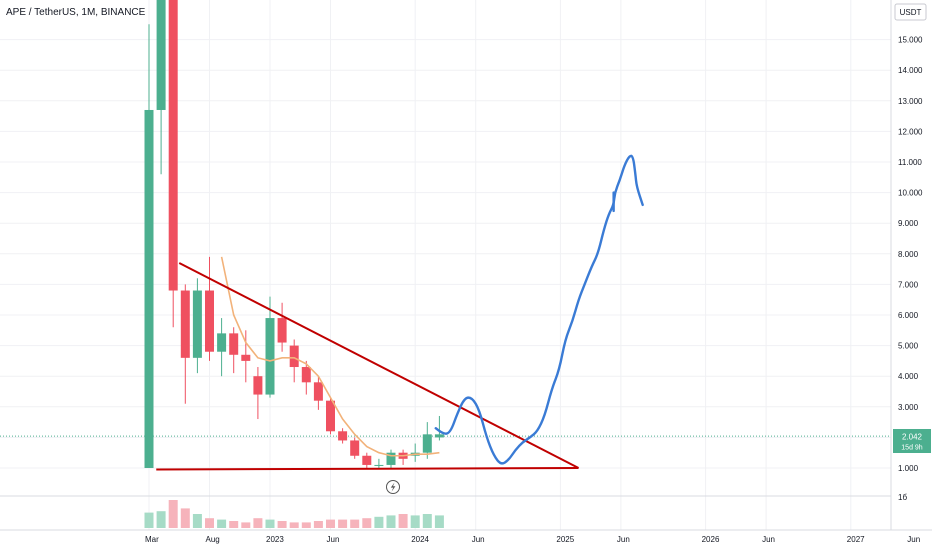 Image resolution: width=932 pixels, height=550 pixels. I want to click on time-label: 2026, so click(711, 539).